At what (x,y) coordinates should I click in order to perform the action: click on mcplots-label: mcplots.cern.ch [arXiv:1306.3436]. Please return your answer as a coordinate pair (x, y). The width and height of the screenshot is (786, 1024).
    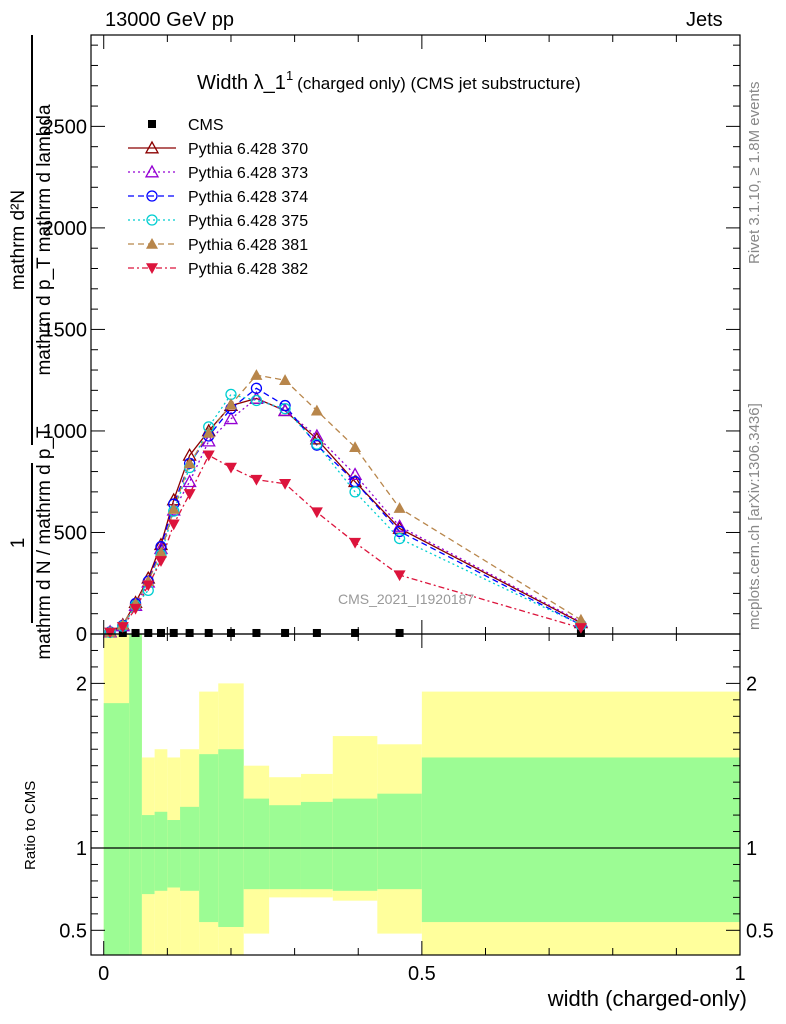
    Looking at the image, I should click on (754, 516).